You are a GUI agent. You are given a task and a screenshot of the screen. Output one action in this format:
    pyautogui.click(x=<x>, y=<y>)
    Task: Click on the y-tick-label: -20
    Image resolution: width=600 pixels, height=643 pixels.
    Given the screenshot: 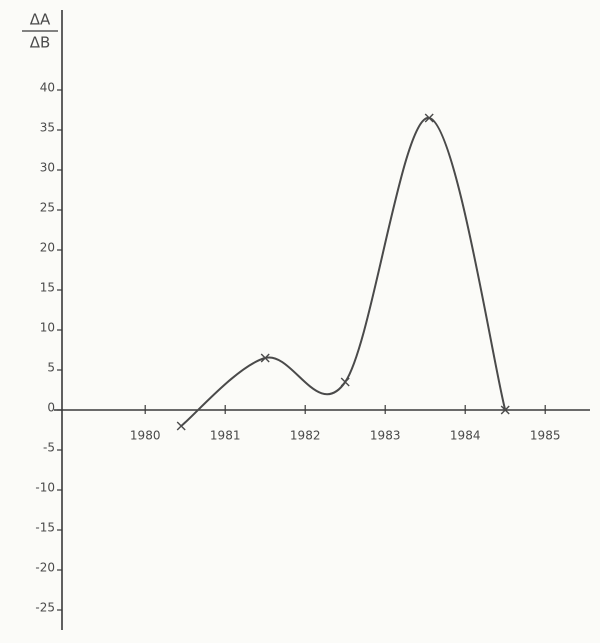 What is the action you would take?
    pyautogui.click(x=45, y=568)
    